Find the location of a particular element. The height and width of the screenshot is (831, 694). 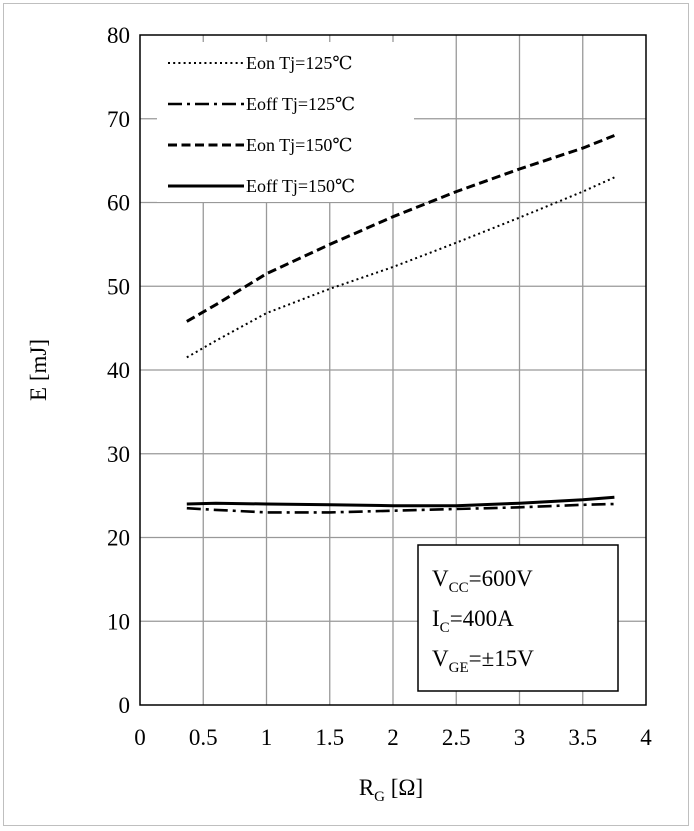

y-tick-label: 80 is located at coordinates (118, 35).